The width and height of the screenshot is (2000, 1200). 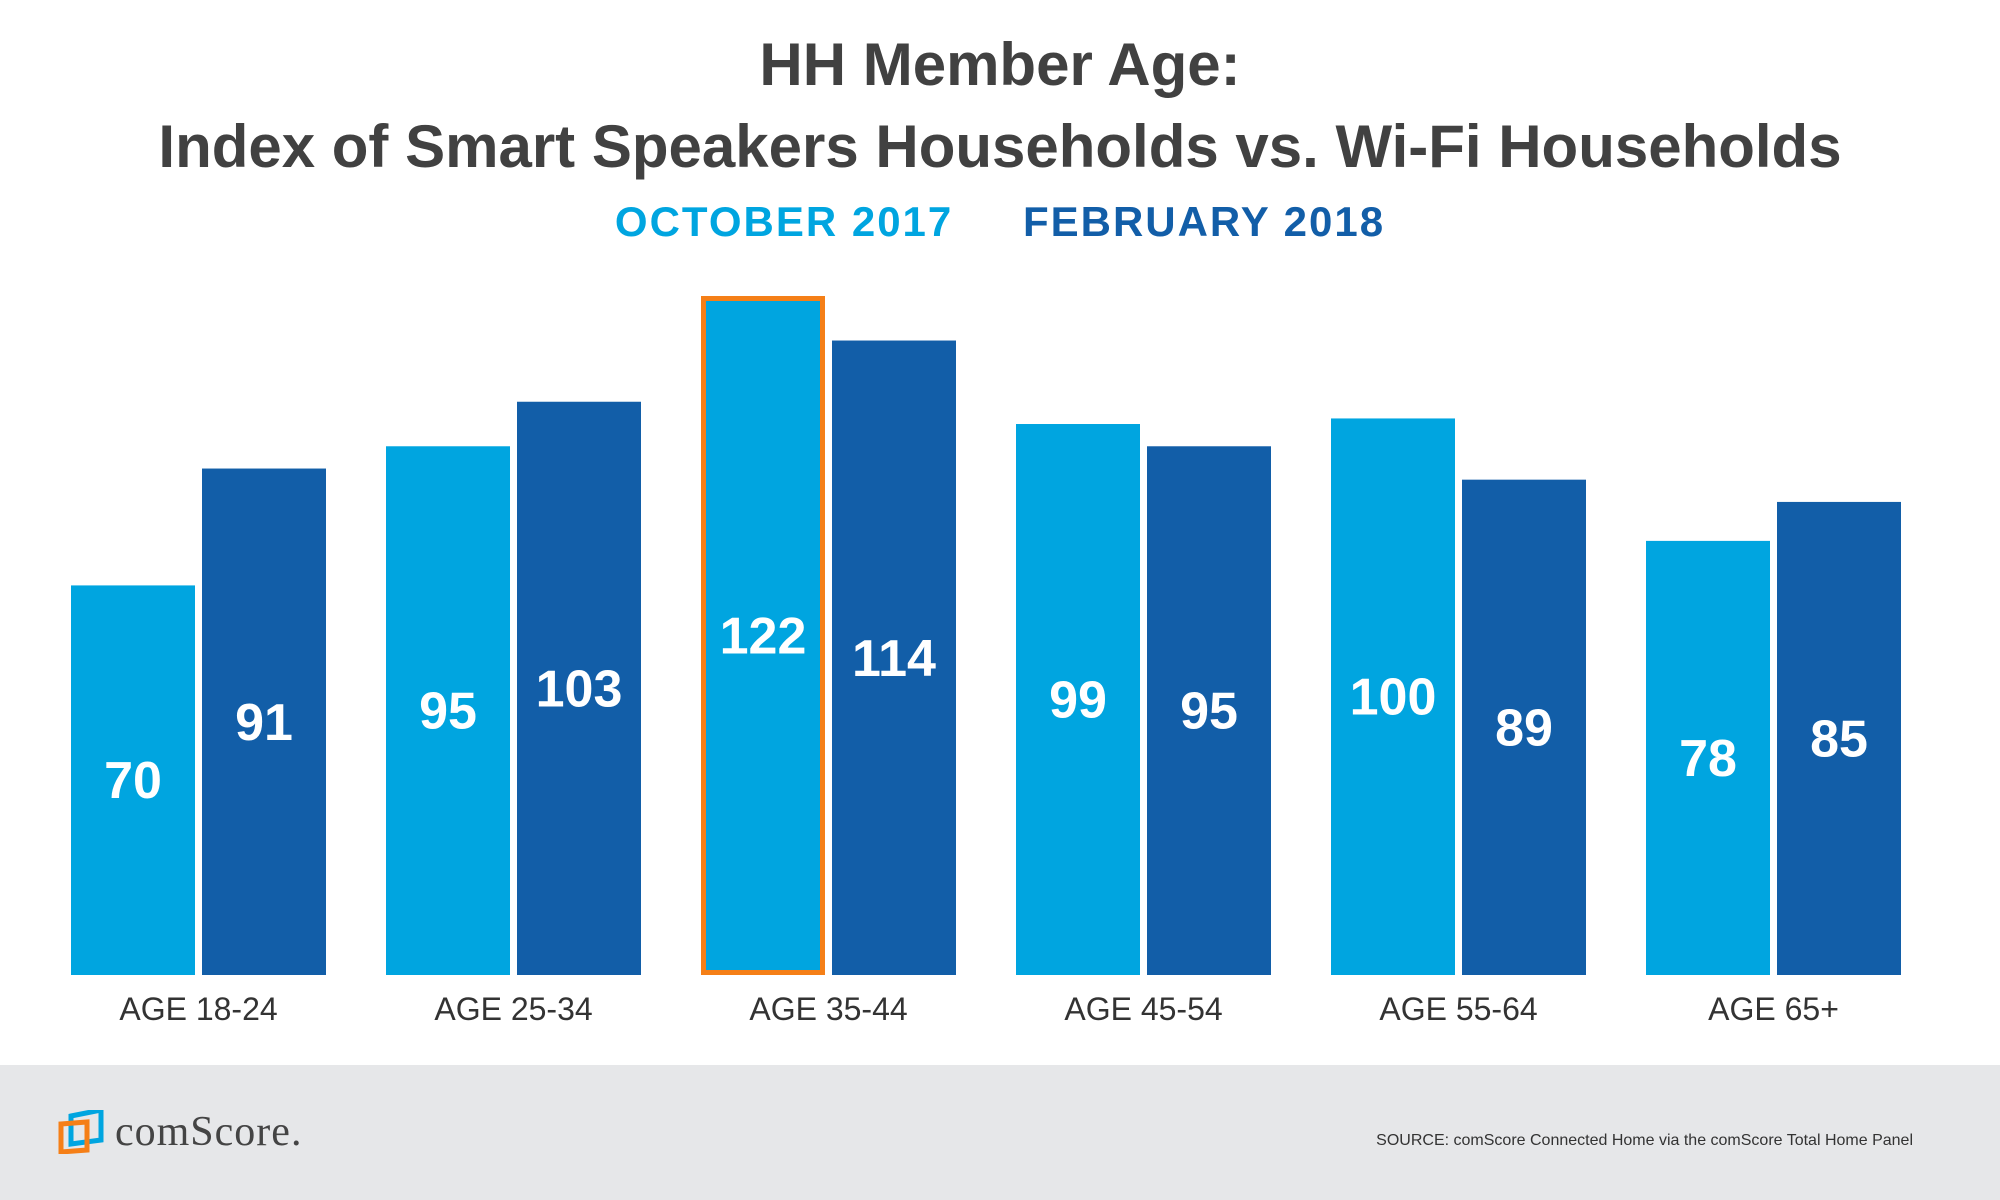 What do you see at coordinates (1204, 221) in the screenshot?
I see `legend-february-2018: FEBRUARY 2018` at bounding box center [1204, 221].